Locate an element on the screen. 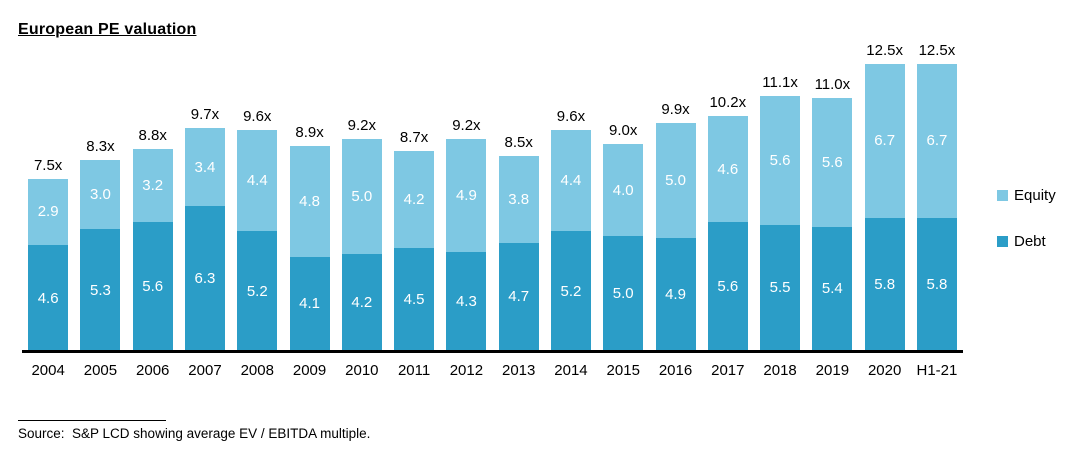  bar-total-label: 8.5x is located at coordinates (518, 142).